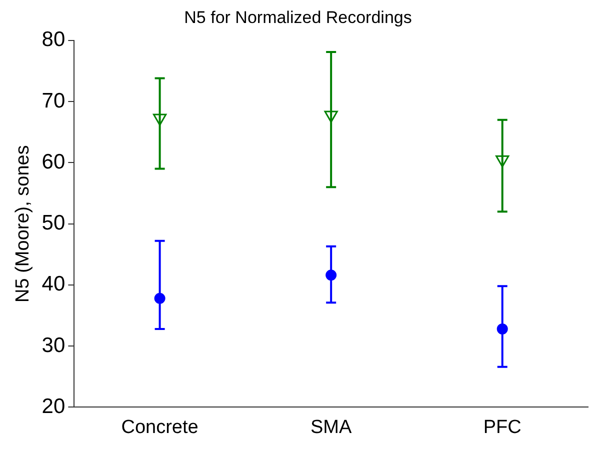 Image resolution: width=607 pixels, height=450 pixels. Describe the element at coordinates (54, 40) in the screenshot. I see `y-tick-label: 80` at that location.